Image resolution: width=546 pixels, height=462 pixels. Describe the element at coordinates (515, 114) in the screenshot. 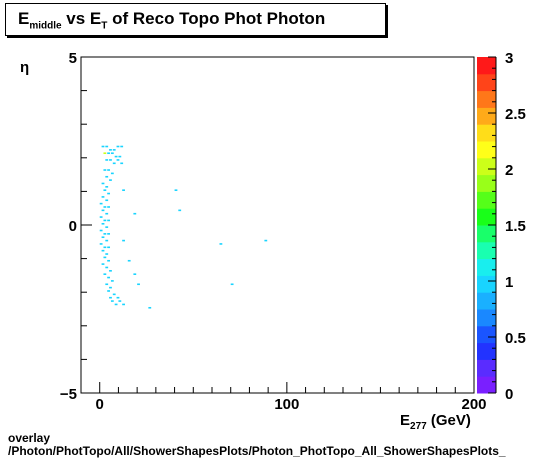

I see `colorbar-tick-label: 2.5` at that location.